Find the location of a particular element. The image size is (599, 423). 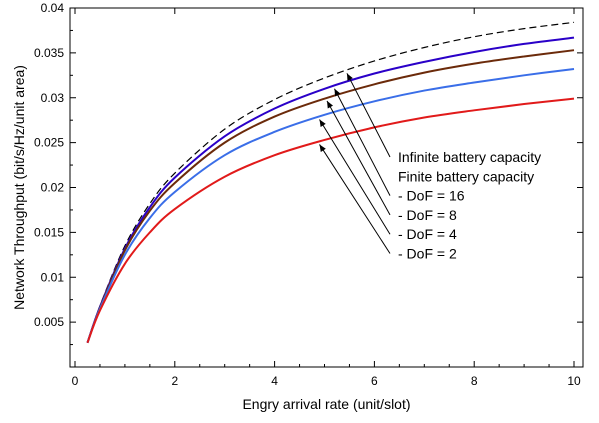

y-tick-label: 0.02 is located at coordinates (53, 188).